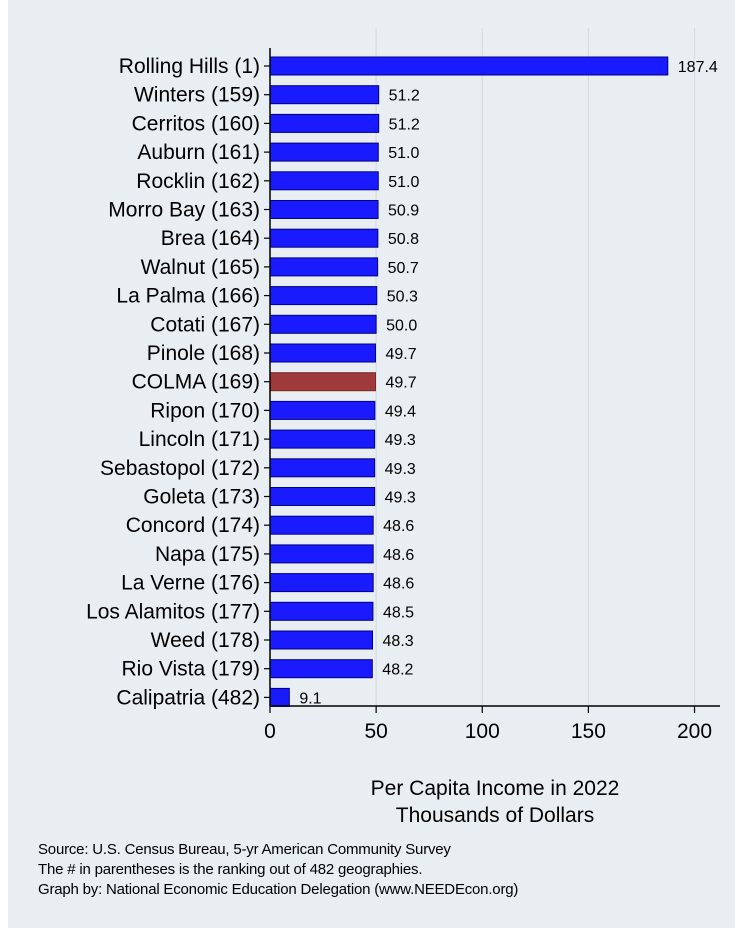  Describe the element at coordinates (205, 410) in the screenshot. I see `category-label: Ripon (170)` at that location.